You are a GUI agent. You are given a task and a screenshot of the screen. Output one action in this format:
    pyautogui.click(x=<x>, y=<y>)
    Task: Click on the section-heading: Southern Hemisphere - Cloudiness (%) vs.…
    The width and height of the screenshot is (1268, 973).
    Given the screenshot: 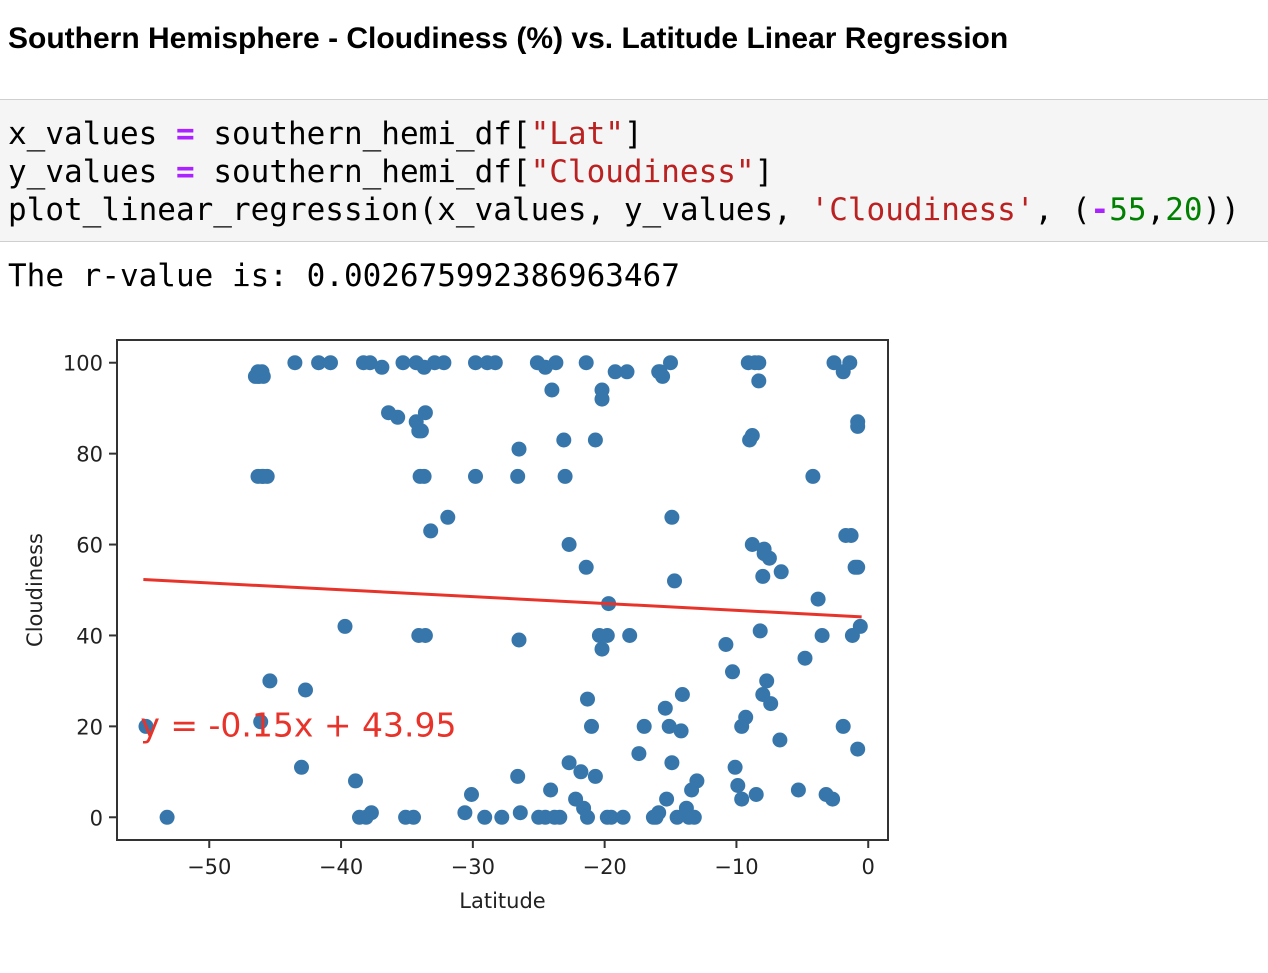 What is the action you would take?
    pyautogui.click(x=508, y=38)
    